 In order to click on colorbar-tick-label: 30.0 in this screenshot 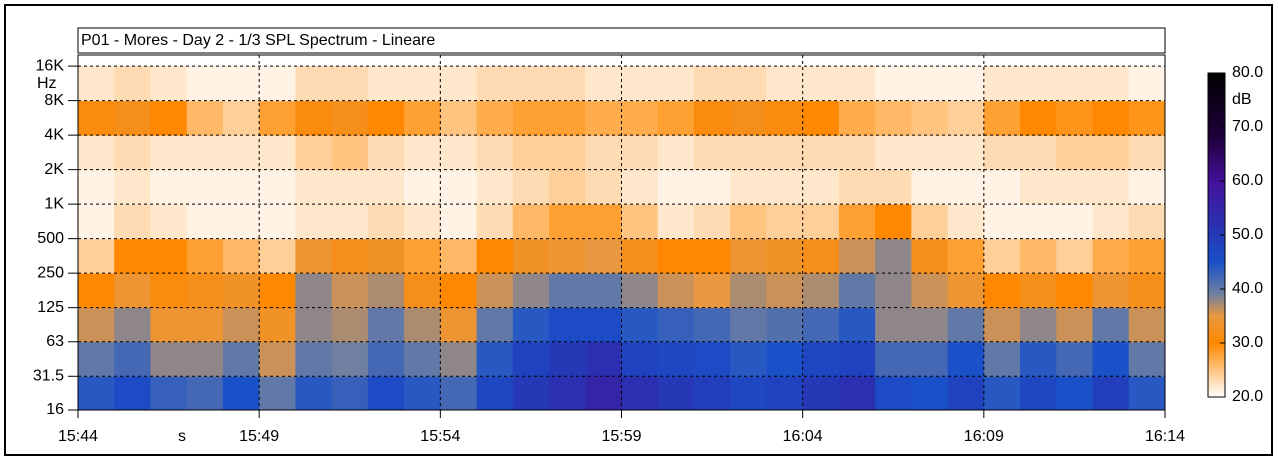, I will do `click(1247, 342)`.